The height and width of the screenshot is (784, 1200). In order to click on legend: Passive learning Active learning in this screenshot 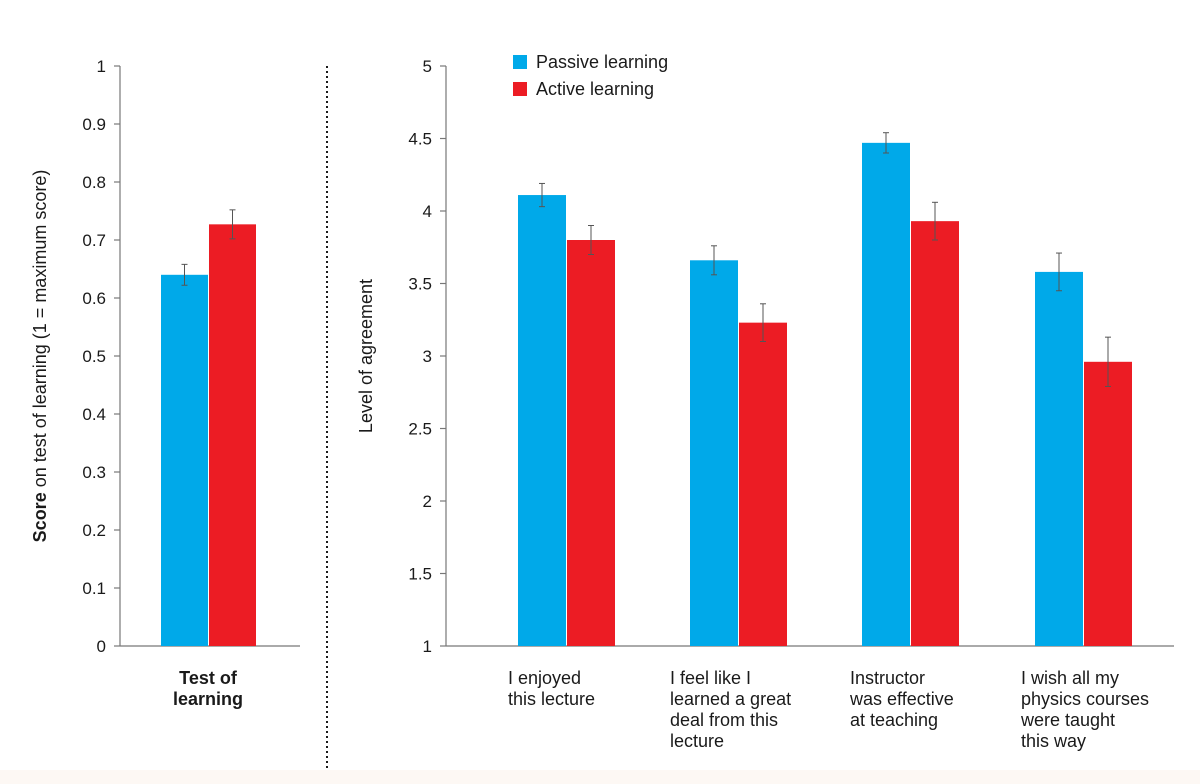, I will do `click(590, 75)`.